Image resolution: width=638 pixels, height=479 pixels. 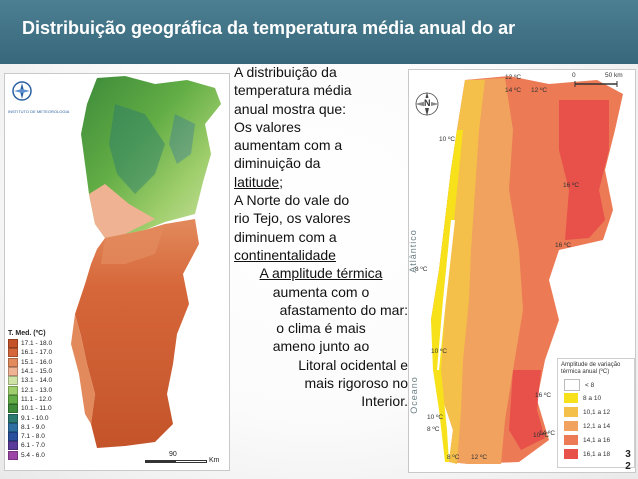 I want to click on text-line: A Norte do vale do, so click(x=292, y=200).